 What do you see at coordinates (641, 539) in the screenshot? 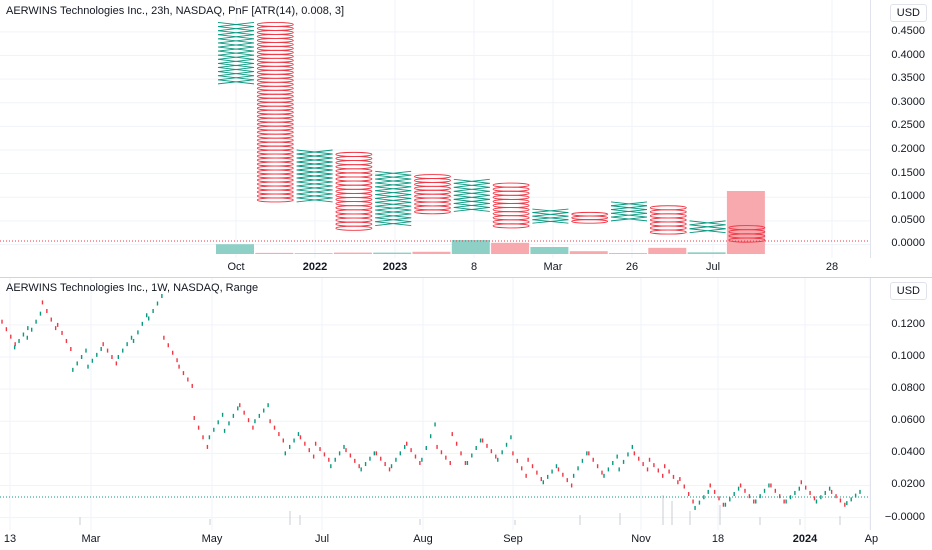
I see `range-time-label: Nov` at bounding box center [641, 539].